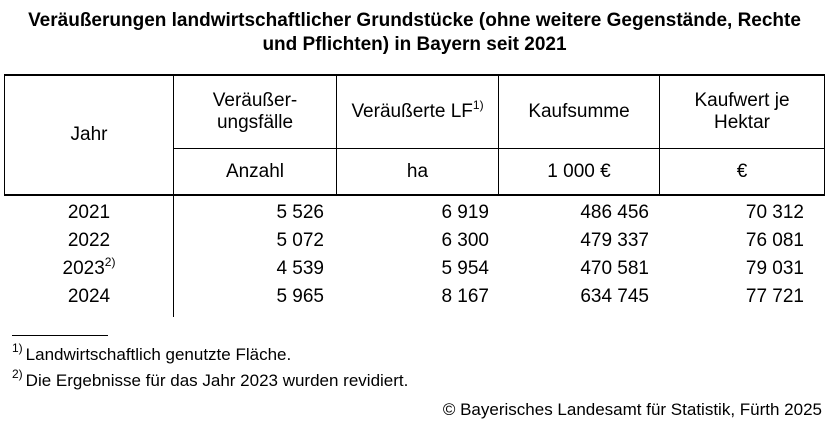 The image size is (829, 427). I want to click on footnote-1: 1) Landwirtschaftlich genutzte Fläche., so click(152, 352).